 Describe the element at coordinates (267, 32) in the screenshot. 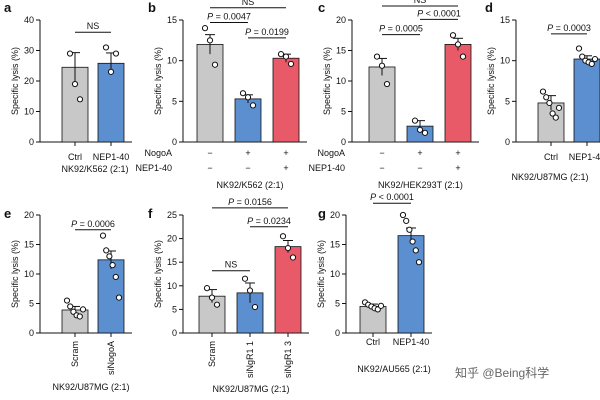

I see `significance-label: P = 0.0199` at that location.